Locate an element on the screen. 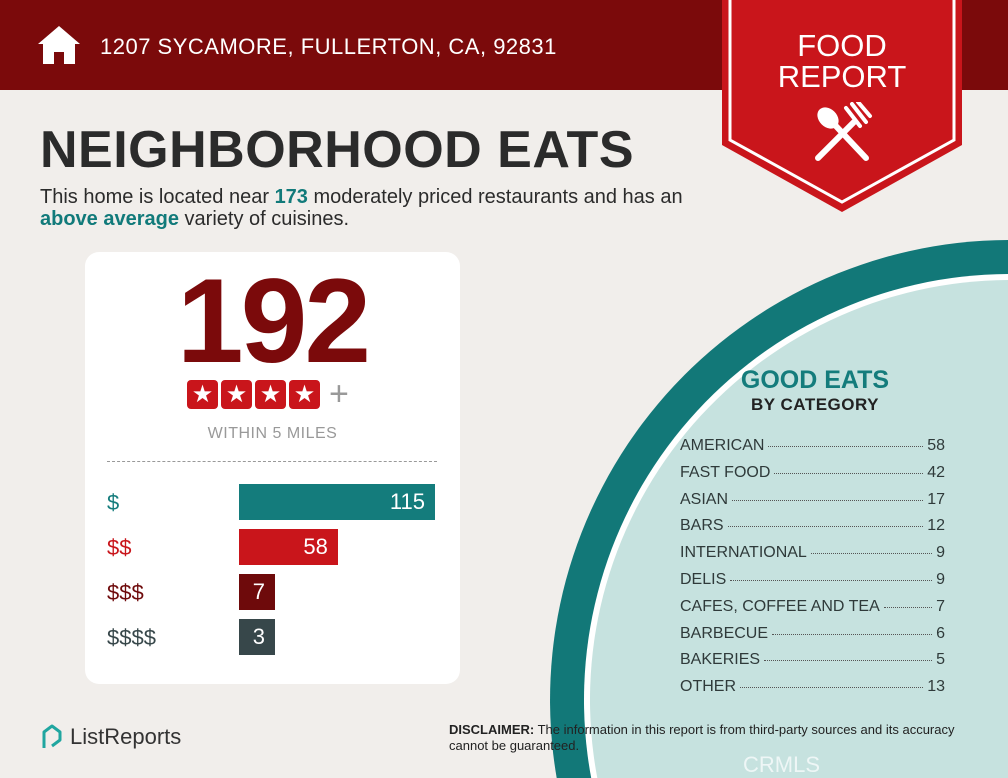  panel-subtitle: BY CATEGORY is located at coordinates (815, 404).